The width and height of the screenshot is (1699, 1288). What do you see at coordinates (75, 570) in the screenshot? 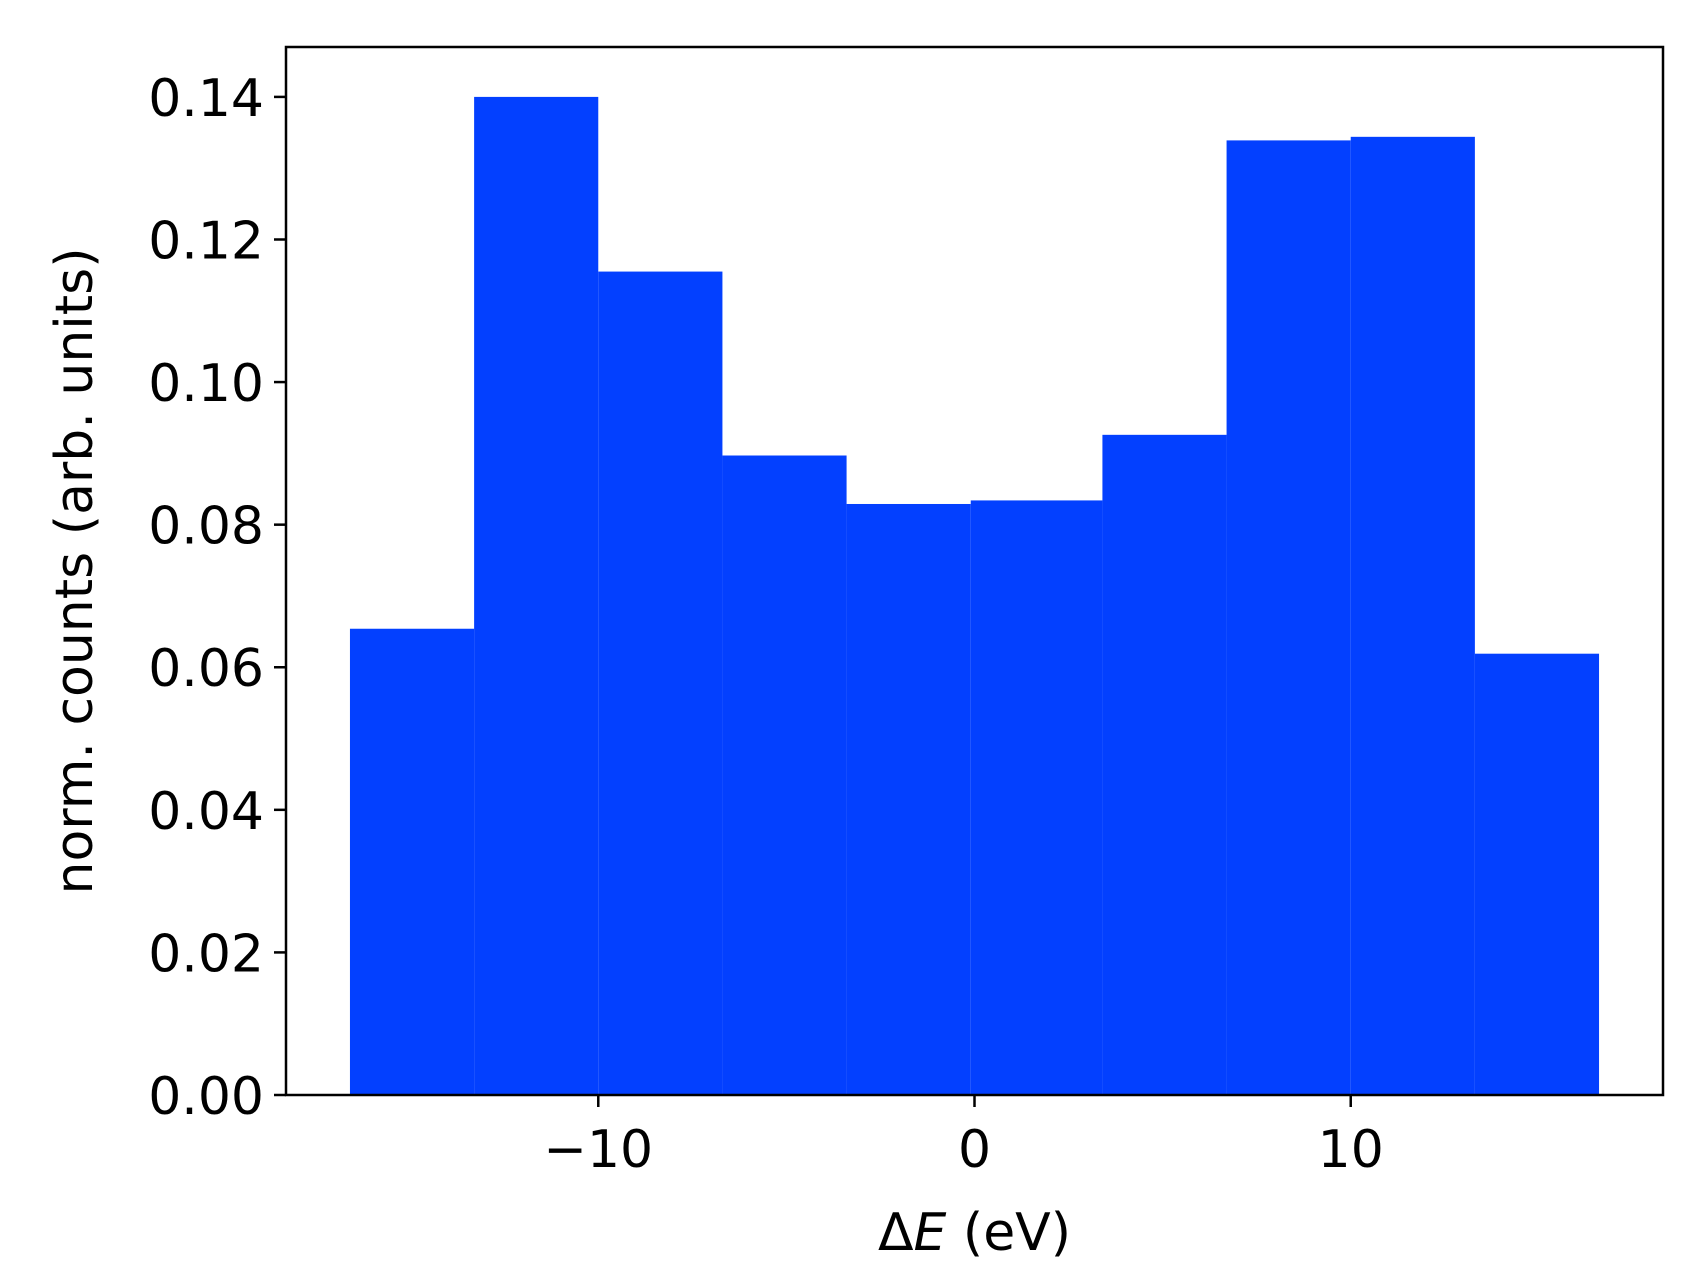
I see `y-axis-label: norm. counts (arb. units)` at bounding box center [75, 570].